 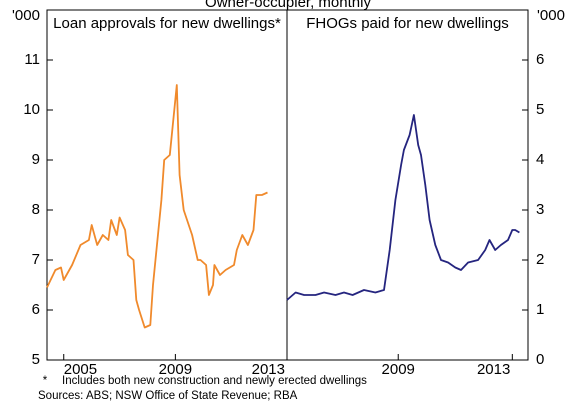 I want to click on y-tick-label: 5, so click(x=36, y=359).